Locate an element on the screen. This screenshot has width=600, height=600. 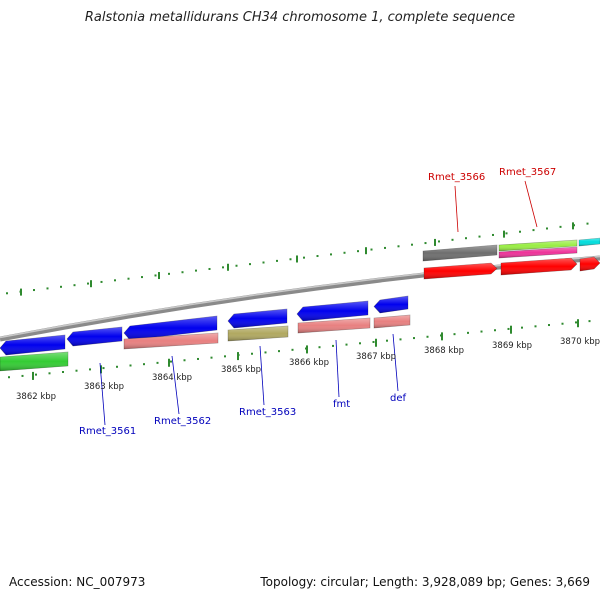
kbp-tick-label: 3862 kbp is located at coordinates (36, 397).